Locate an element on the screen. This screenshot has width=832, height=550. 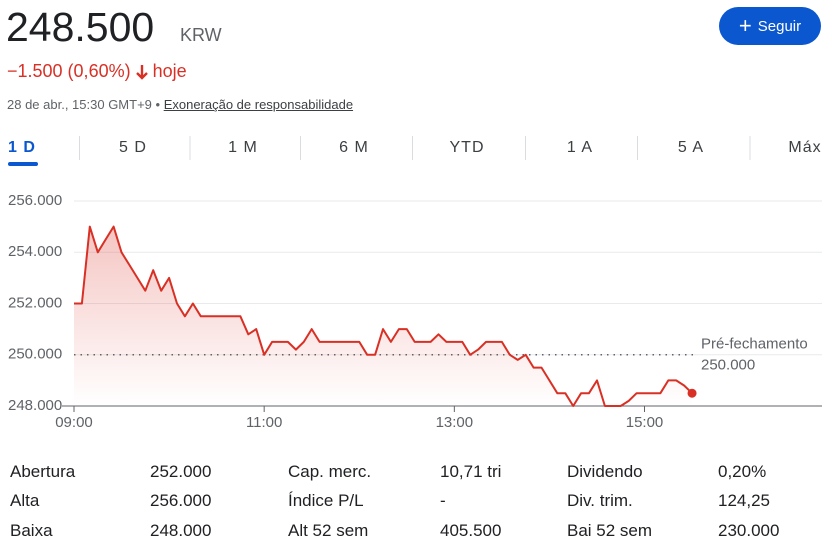
stat-value: 405.500 is located at coordinates (471, 530).